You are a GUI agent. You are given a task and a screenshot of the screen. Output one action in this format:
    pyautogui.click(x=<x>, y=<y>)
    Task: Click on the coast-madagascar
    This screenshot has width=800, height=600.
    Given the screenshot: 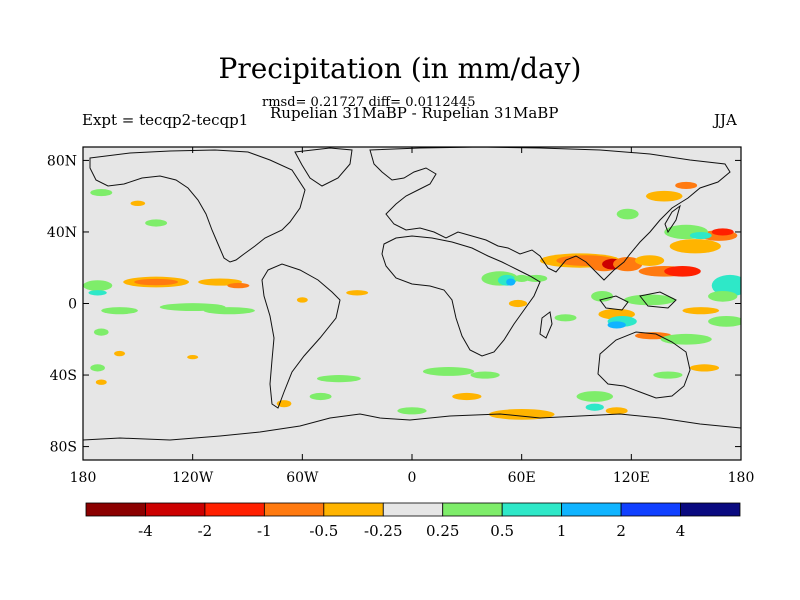 What is the action you would take?
    pyautogui.click(x=546, y=325)
    